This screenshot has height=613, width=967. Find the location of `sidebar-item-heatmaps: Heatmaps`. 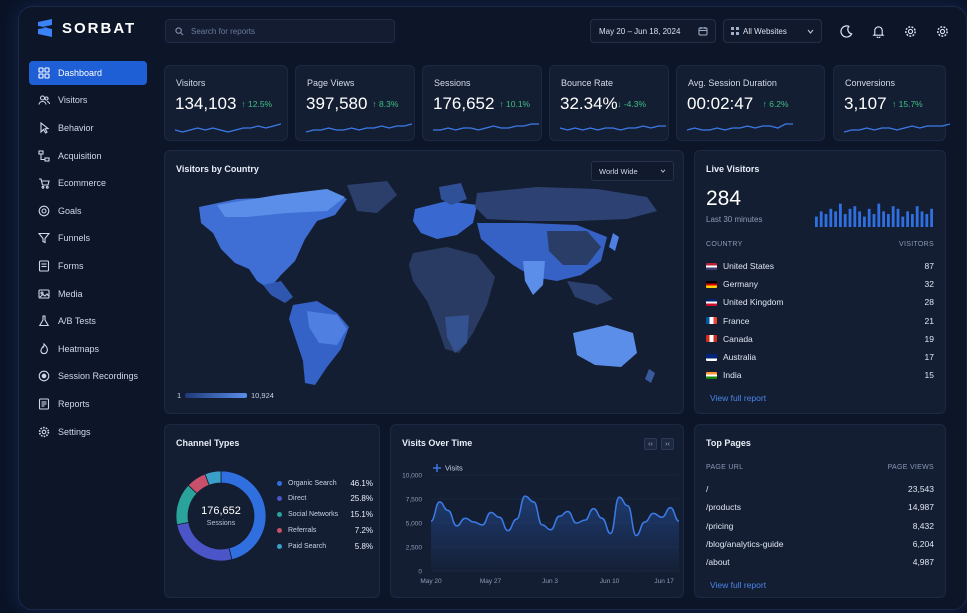

sidebar-item-heatmaps: Heatmaps is located at coordinates (88, 349).